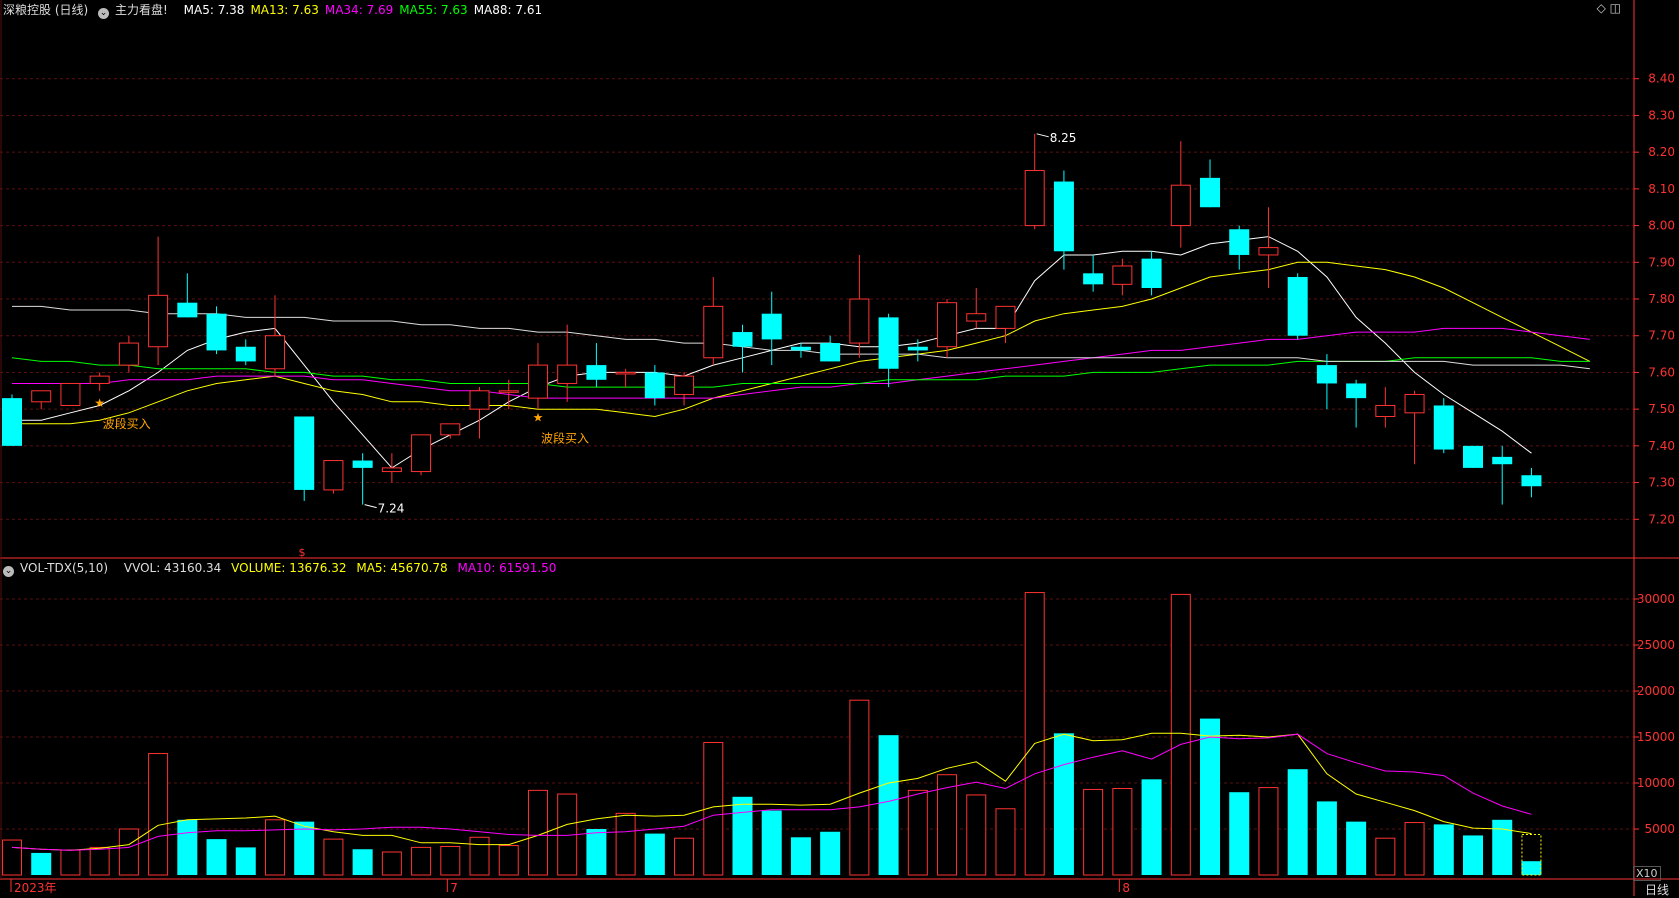 This screenshot has width=1679, height=898. Describe the element at coordinates (1647, 873) in the screenshot. I see `zoom-x10-button: X10` at that location.